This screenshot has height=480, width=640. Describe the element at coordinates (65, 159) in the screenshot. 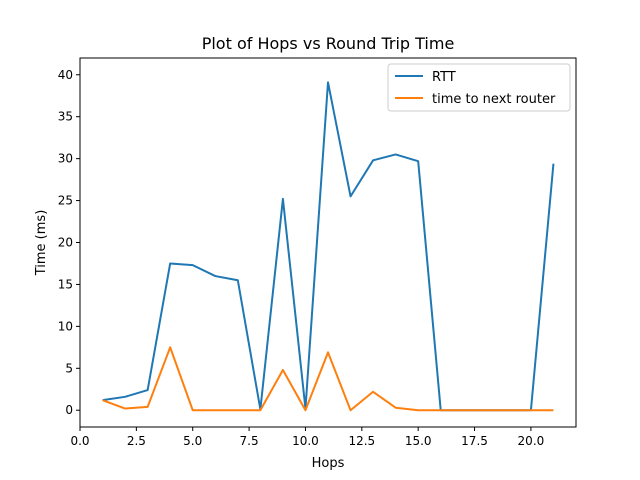

I see `y-tick-label: 30` at that location.